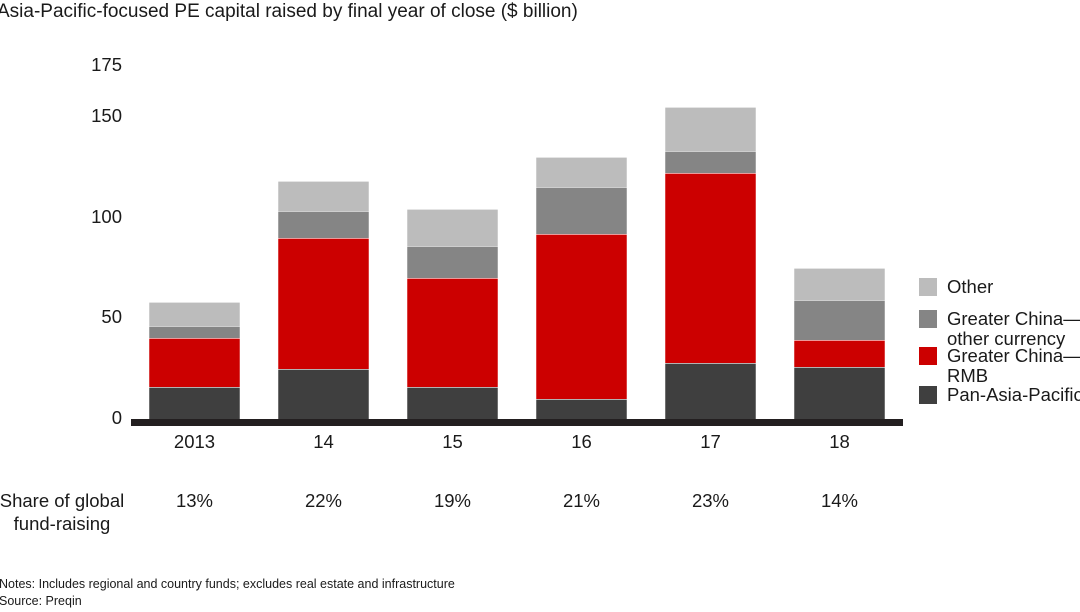 This screenshot has height=612, width=1080. What do you see at coordinates (517, 422) in the screenshot?
I see `x-axis-line` at bounding box center [517, 422].